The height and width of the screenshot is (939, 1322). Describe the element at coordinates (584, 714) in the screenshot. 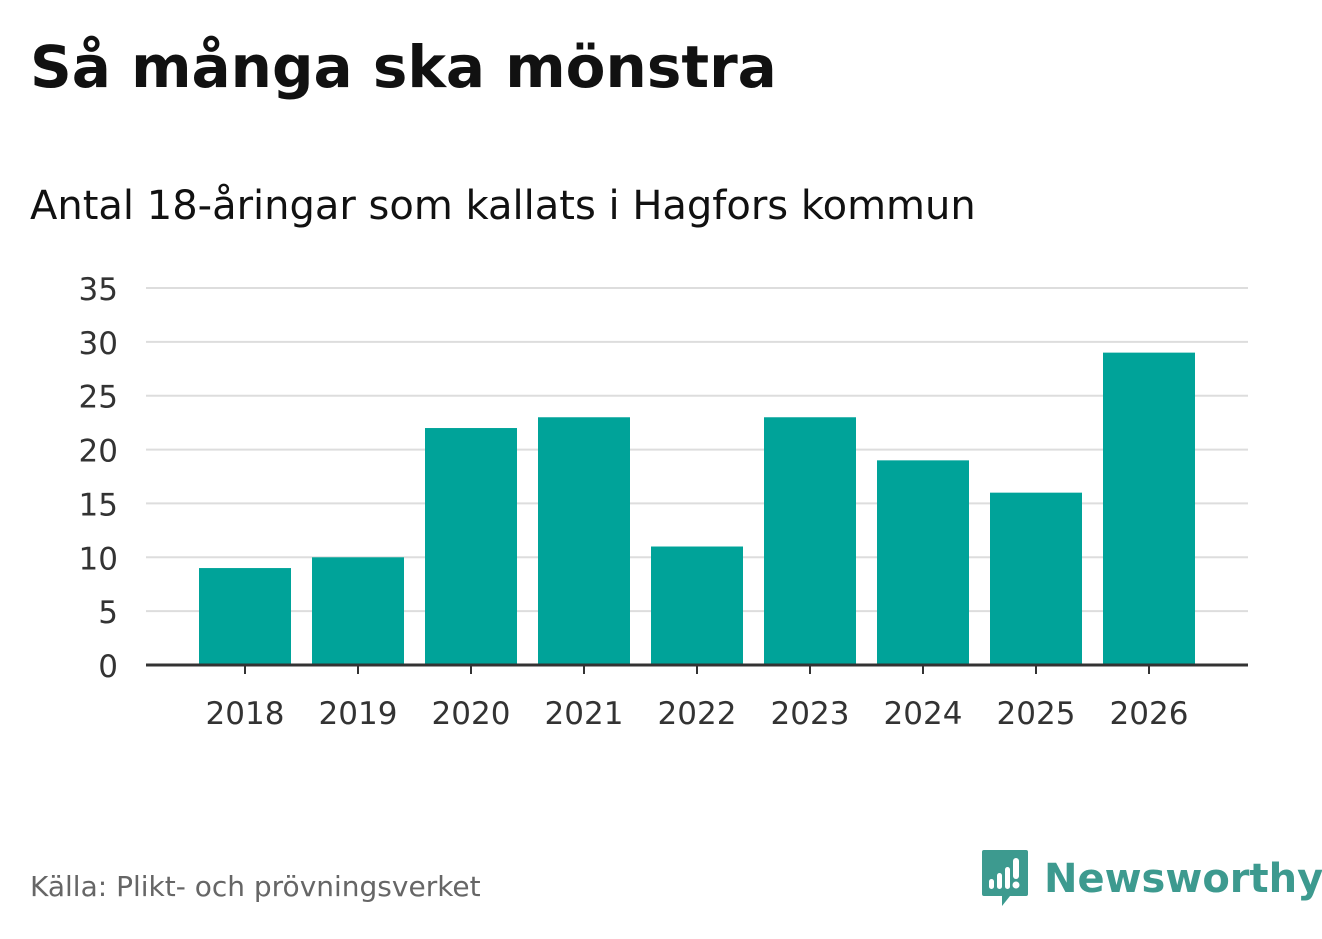

I see `x-tick-label: 2021` at that location.